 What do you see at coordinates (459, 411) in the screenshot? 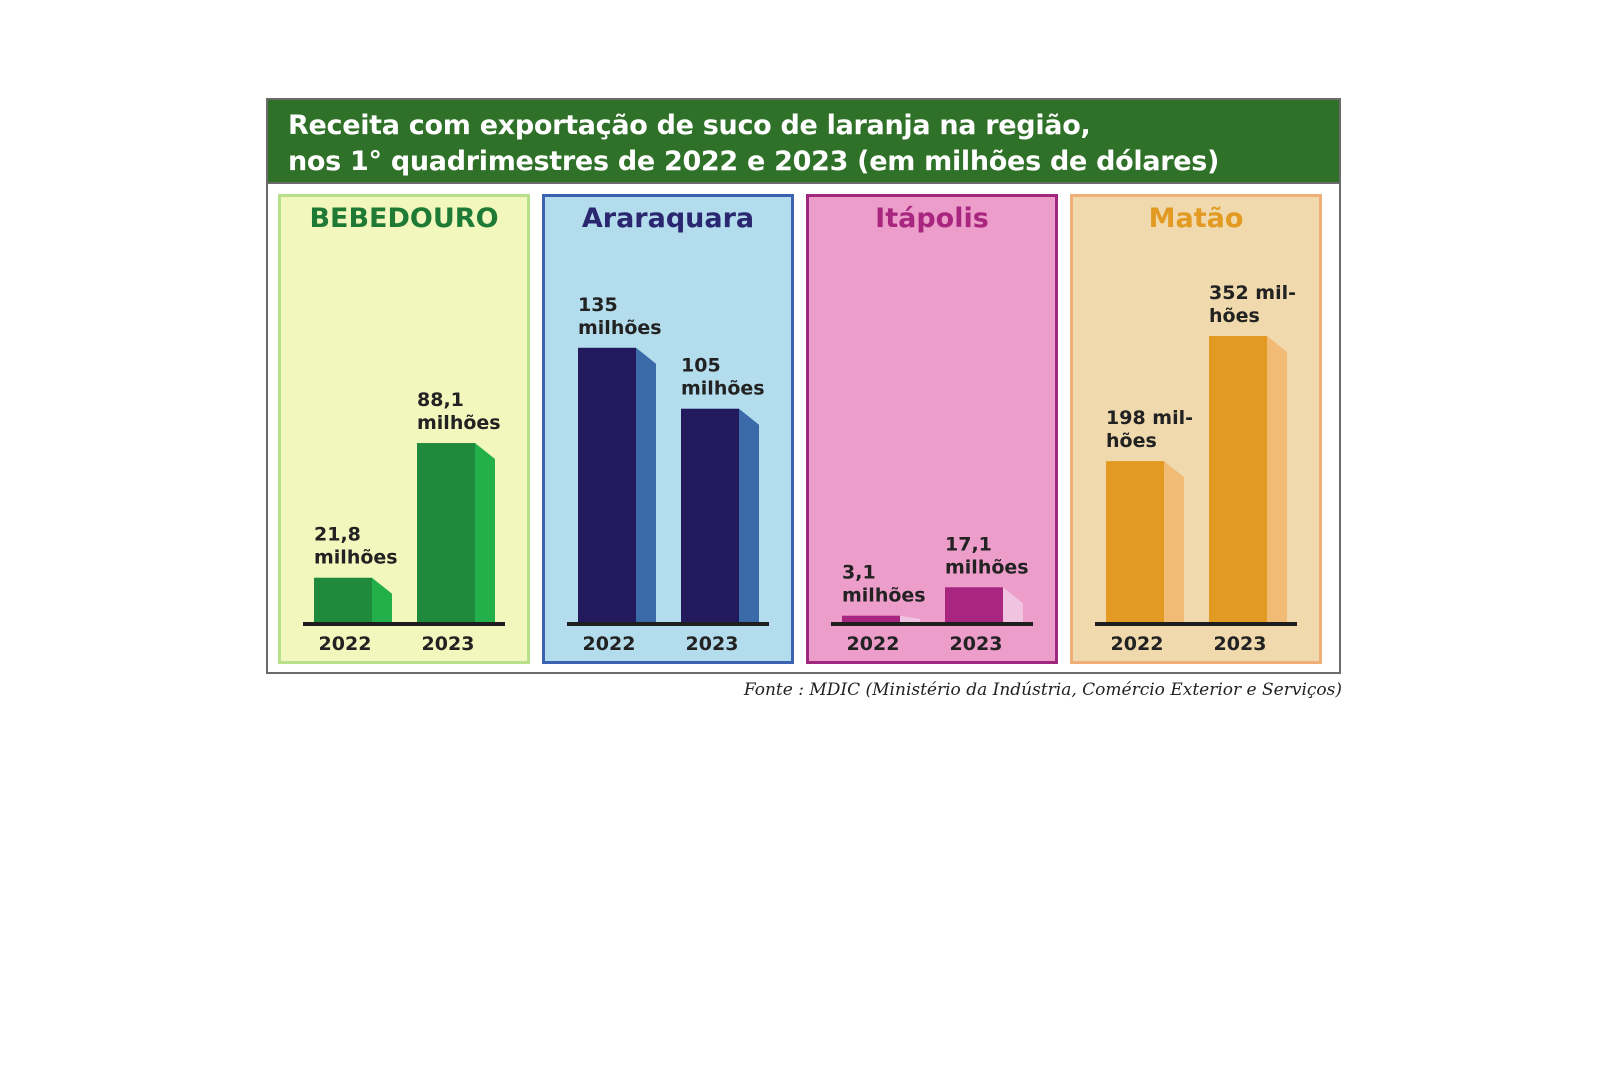
I see `data-label-2023: 88,1 milhões` at bounding box center [459, 411].